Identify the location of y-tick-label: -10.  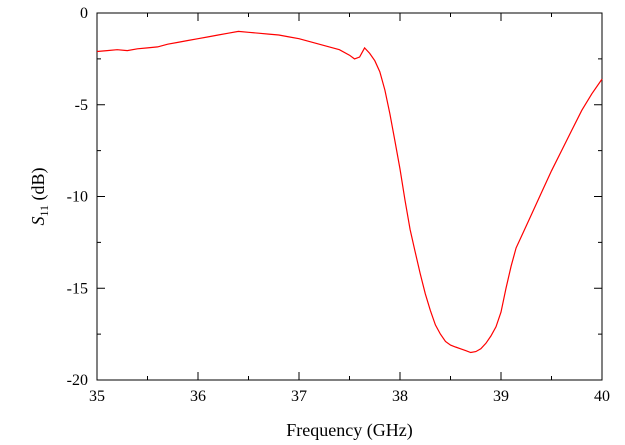
(77, 197).